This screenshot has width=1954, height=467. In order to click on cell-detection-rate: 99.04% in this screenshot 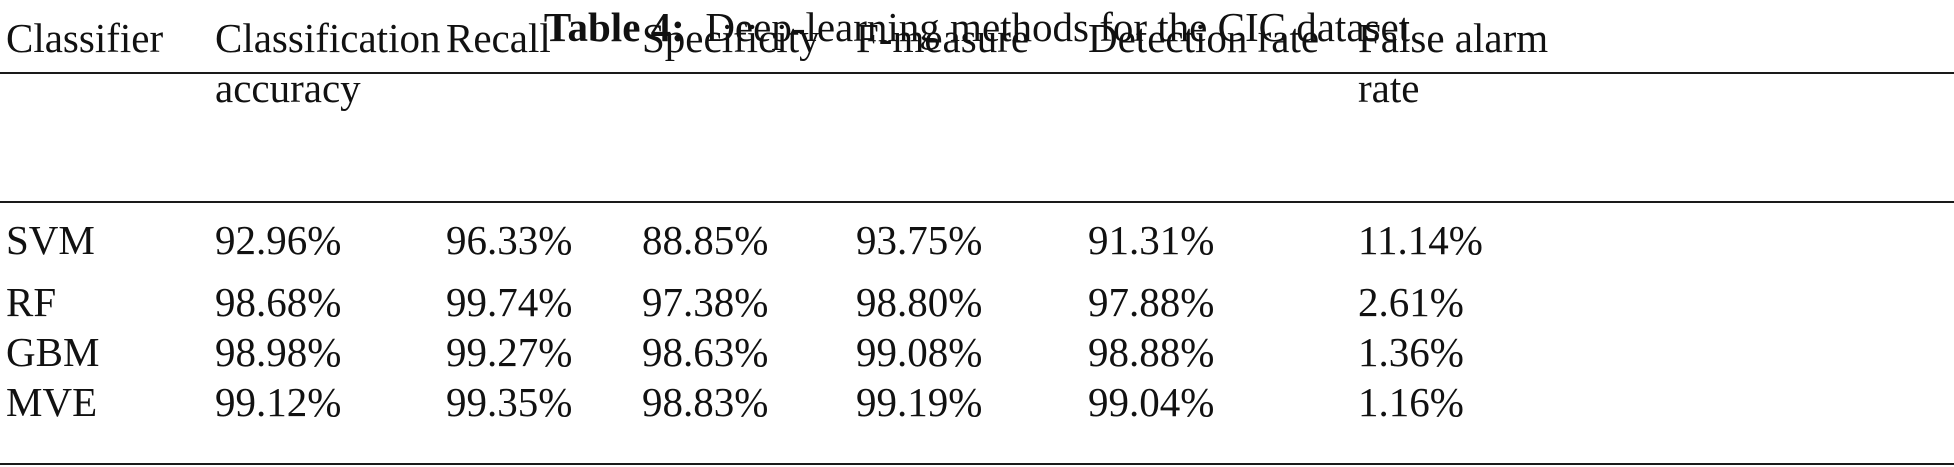, I will do `click(1151, 402)`.